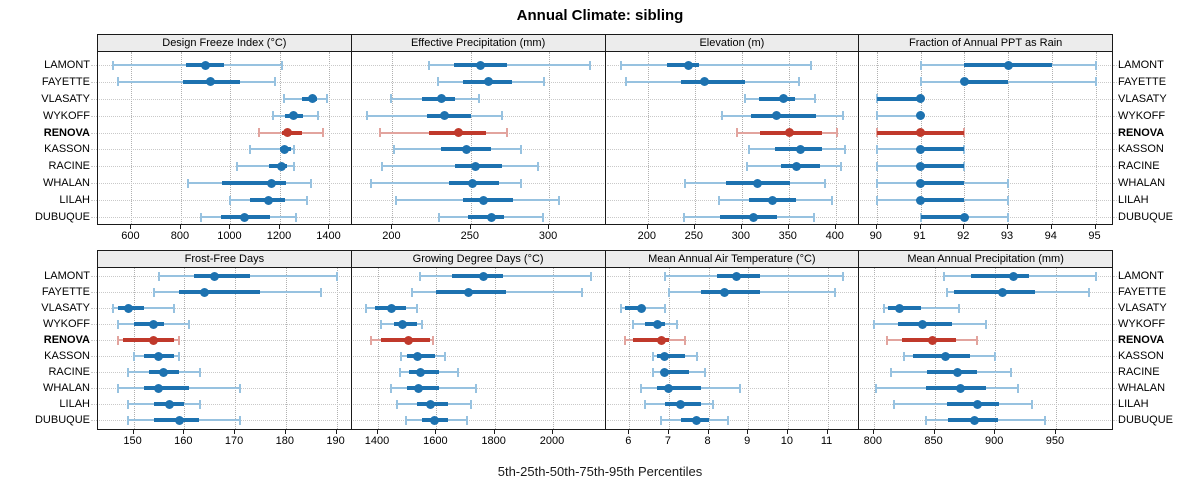 The width and height of the screenshot is (1200, 500). Describe the element at coordinates (740, 236) in the screenshot. I see `axis-tick-label: 300` at that location.